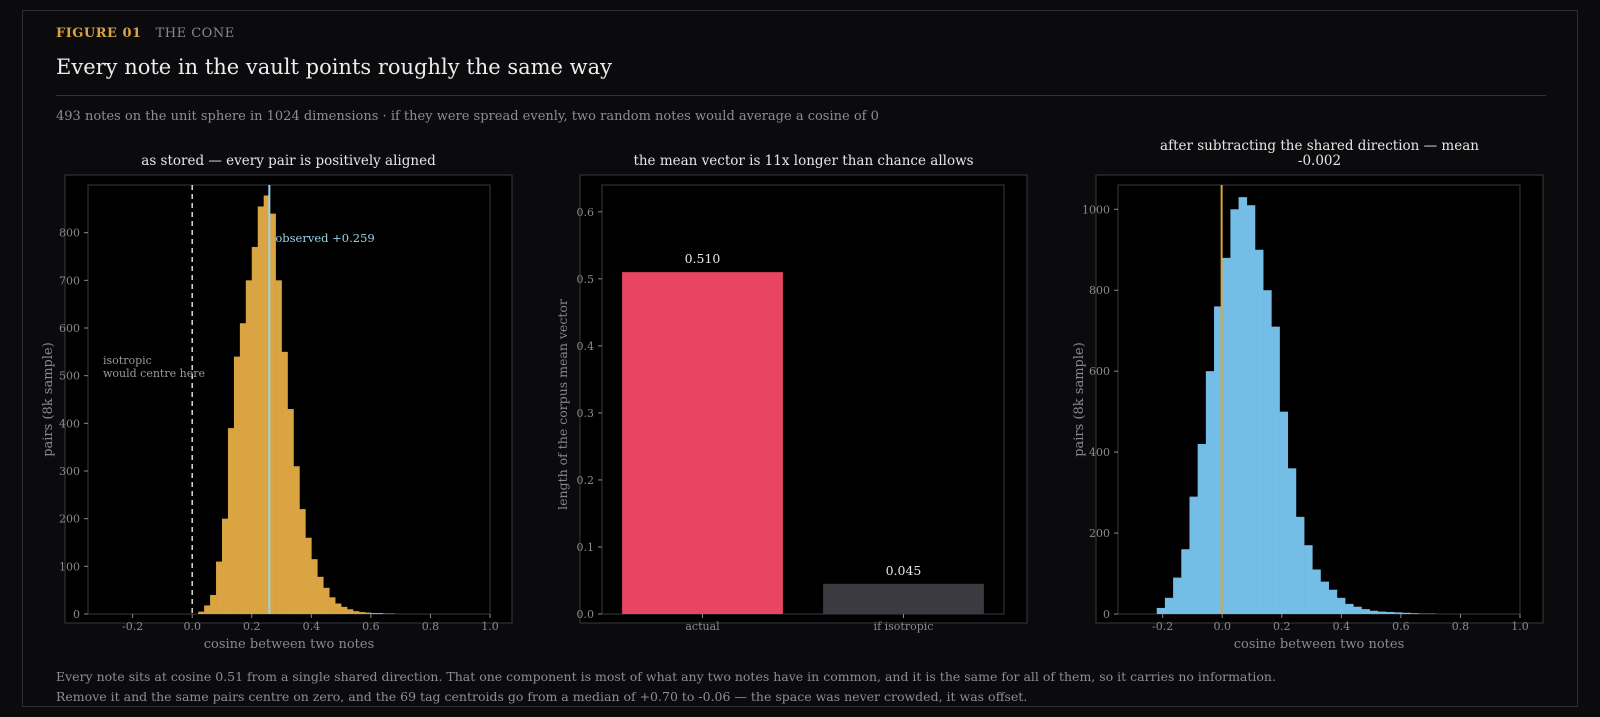  Describe the element at coordinates (562, 404) in the screenshot. I see `y-axis-label: length of the corpus mean vector` at that location.